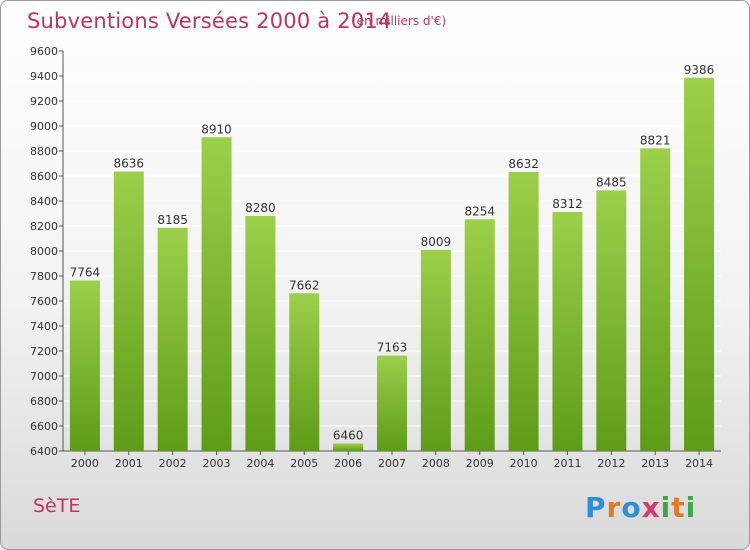  Describe the element at coordinates (523, 164) in the screenshot. I see `data-label: 8632` at that location.